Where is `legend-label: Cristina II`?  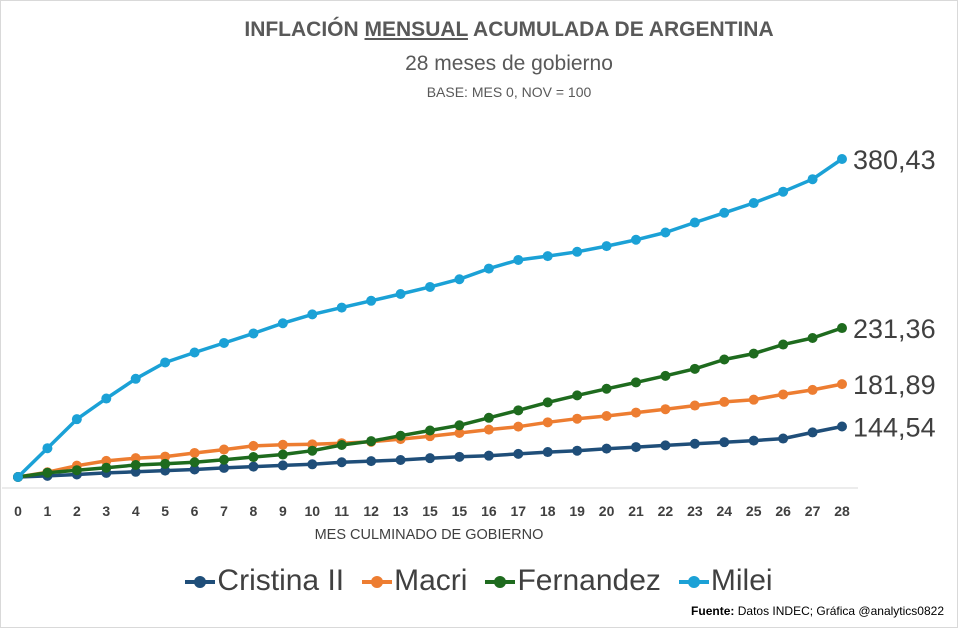 legend-label: Cristina II is located at coordinates (281, 581).